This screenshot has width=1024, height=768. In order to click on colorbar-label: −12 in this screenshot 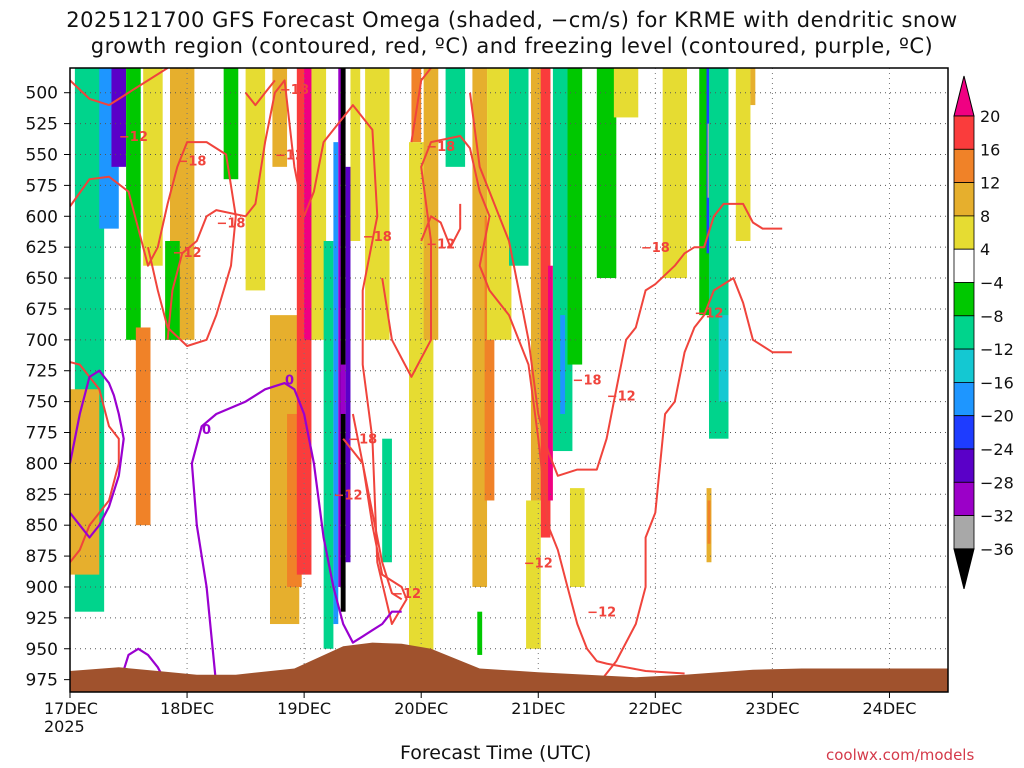, I will do `click(997, 349)`.